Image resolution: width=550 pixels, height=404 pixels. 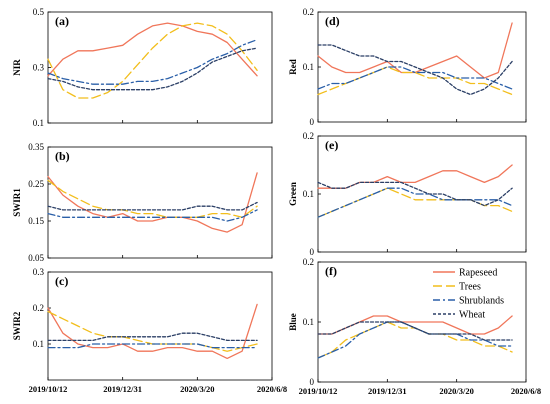 I want to click on panel-label: (d), so click(x=332, y=21).